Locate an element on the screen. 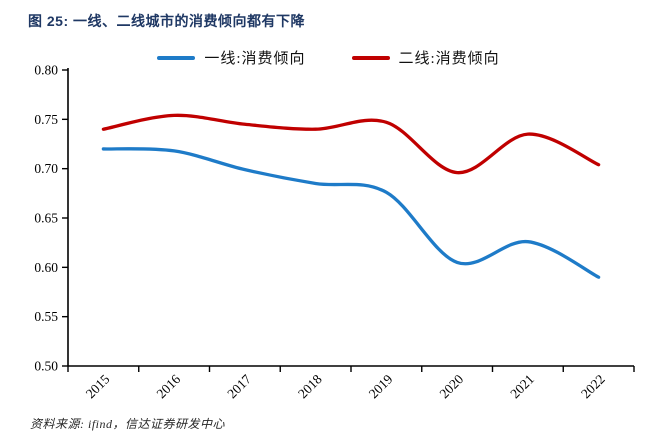  x-tick-label: 2021 is located at coordinates (522, 387).